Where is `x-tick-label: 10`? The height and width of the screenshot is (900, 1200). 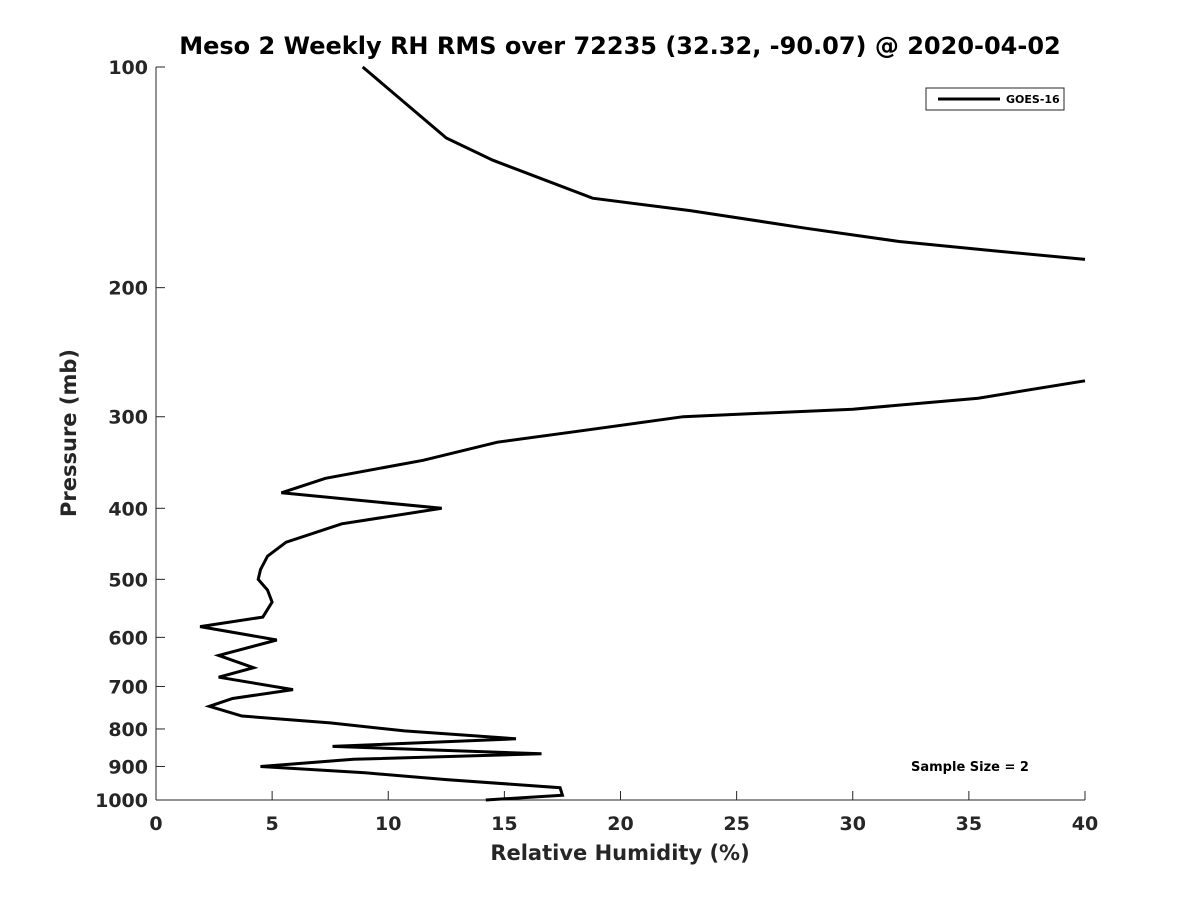 x-tick-label: 10 is located at coordinates (388, 824).